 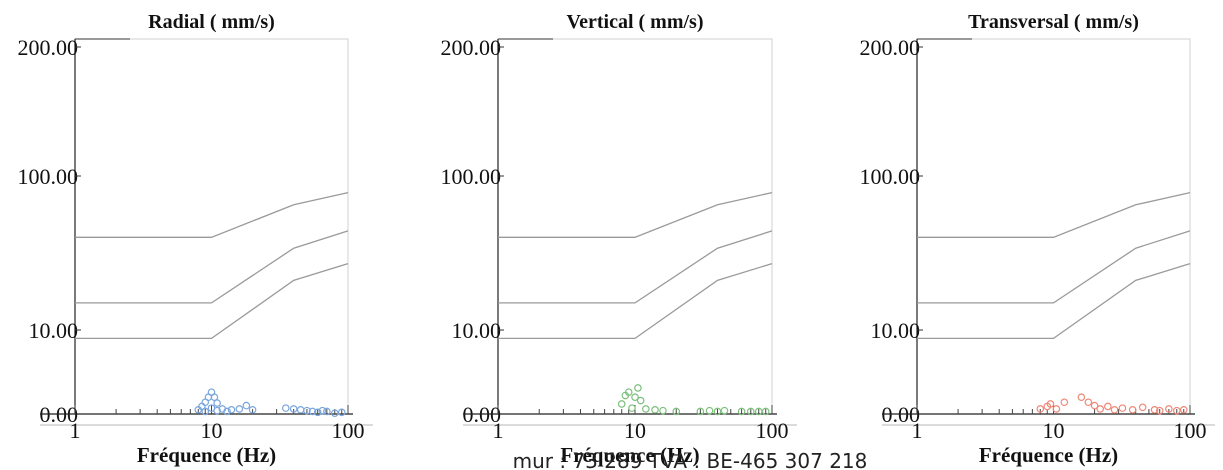 What do you see at coordinates (211, 22) in the screenshot?
I see `chart-title: Radial ( mm/s)` at bounding box center [211, 22].